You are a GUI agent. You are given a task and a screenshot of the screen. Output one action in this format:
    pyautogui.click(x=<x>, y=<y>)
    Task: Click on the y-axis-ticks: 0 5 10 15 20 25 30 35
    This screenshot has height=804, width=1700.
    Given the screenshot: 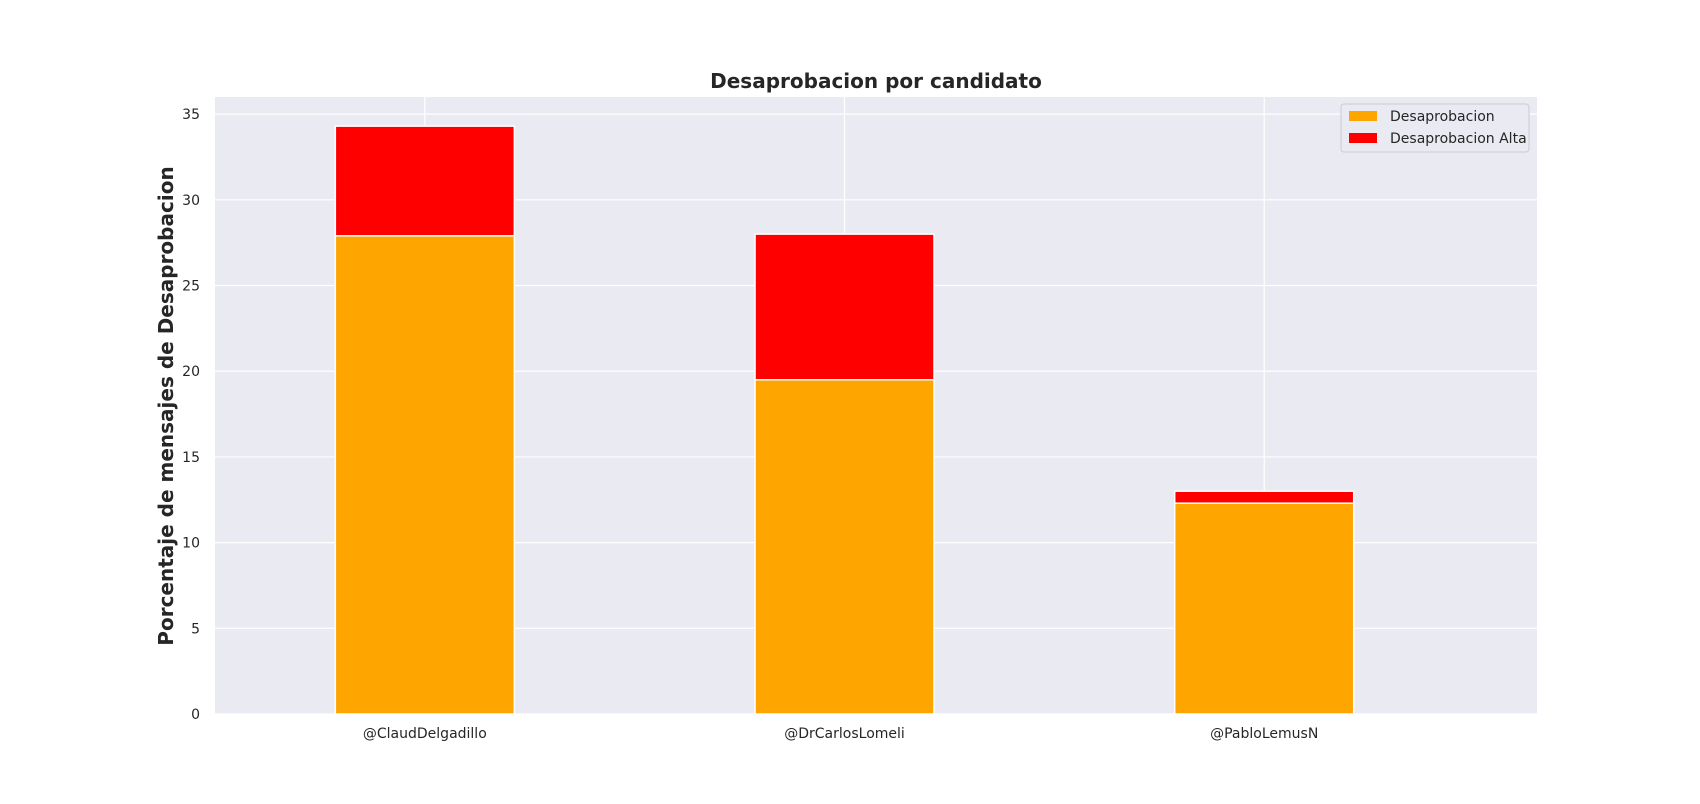 What is the action you would take?
    pyautogui.click(x=191, y=415)
    